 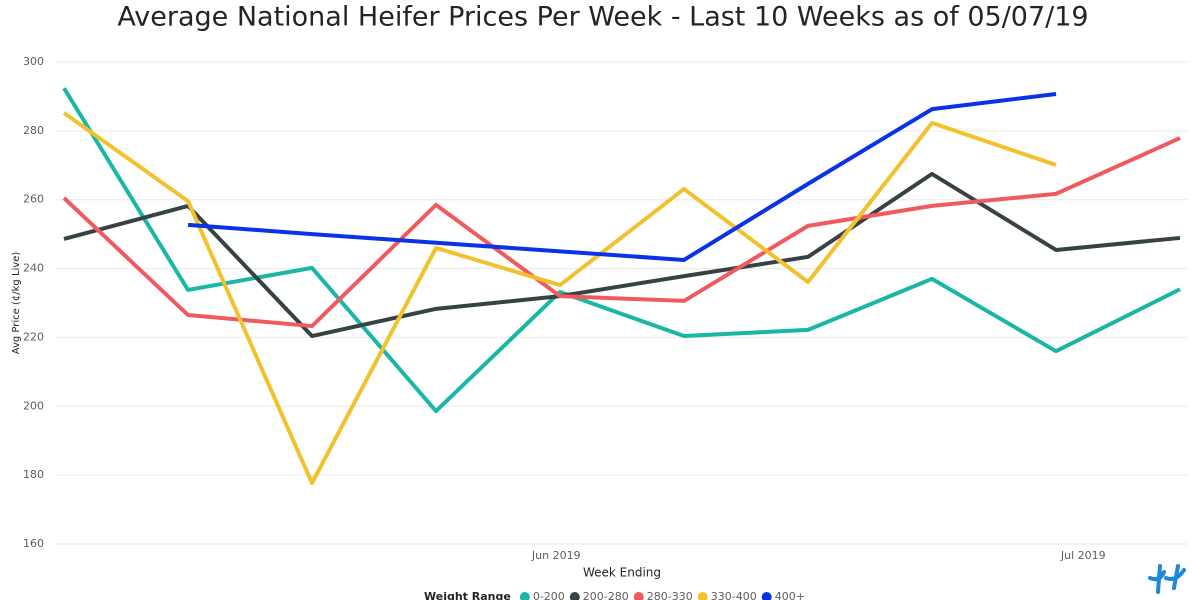 What do you see at coordinates (33, 405) in the screenshot?
I see `y-tick-label: 200` at bounding box center [33, 405].